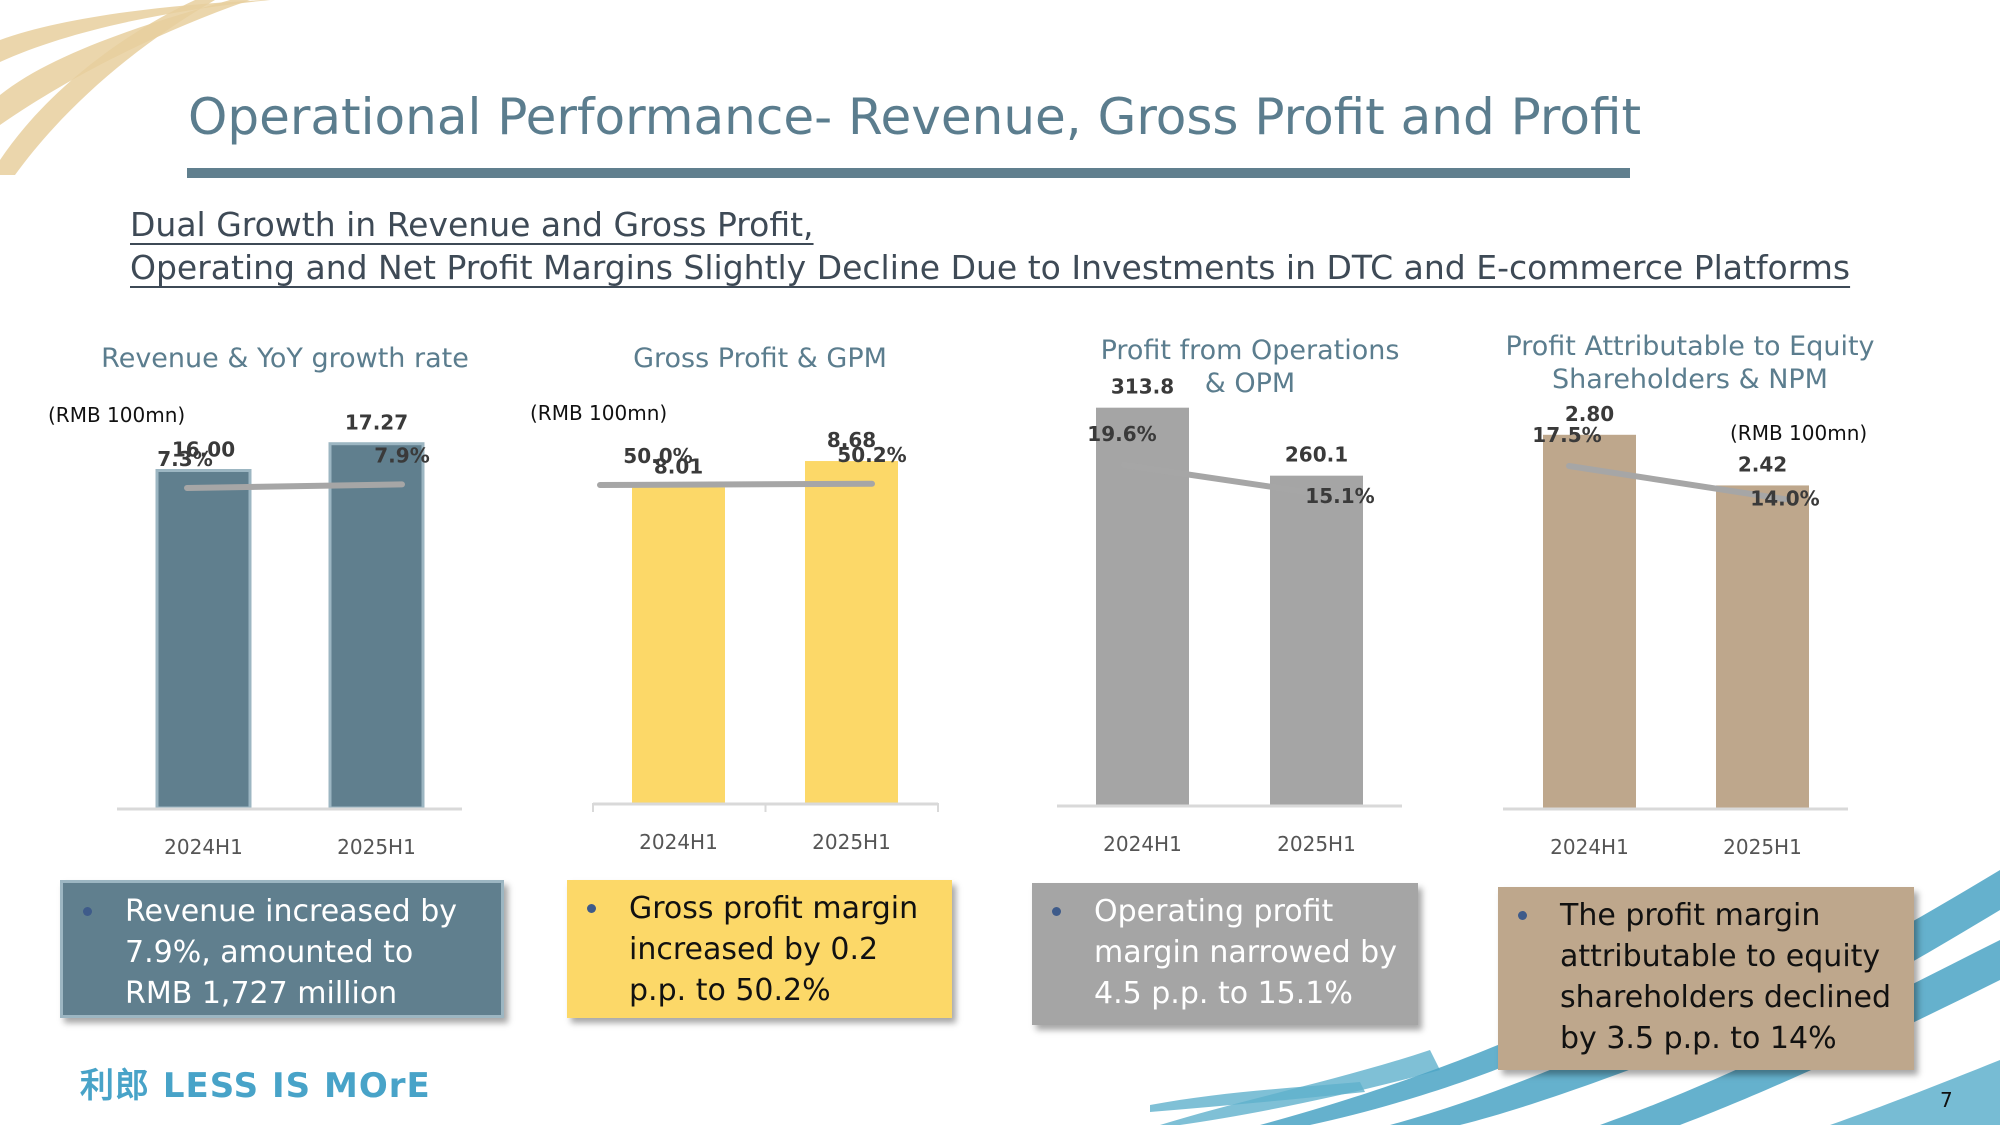 This screenshot has width=2000, height=1125. What do you see at coordinates (1690, 346) in the screenshot?
I see `chart-title-net-line1: Profit Attributable to Equity` at bounding box center [1690, 346].